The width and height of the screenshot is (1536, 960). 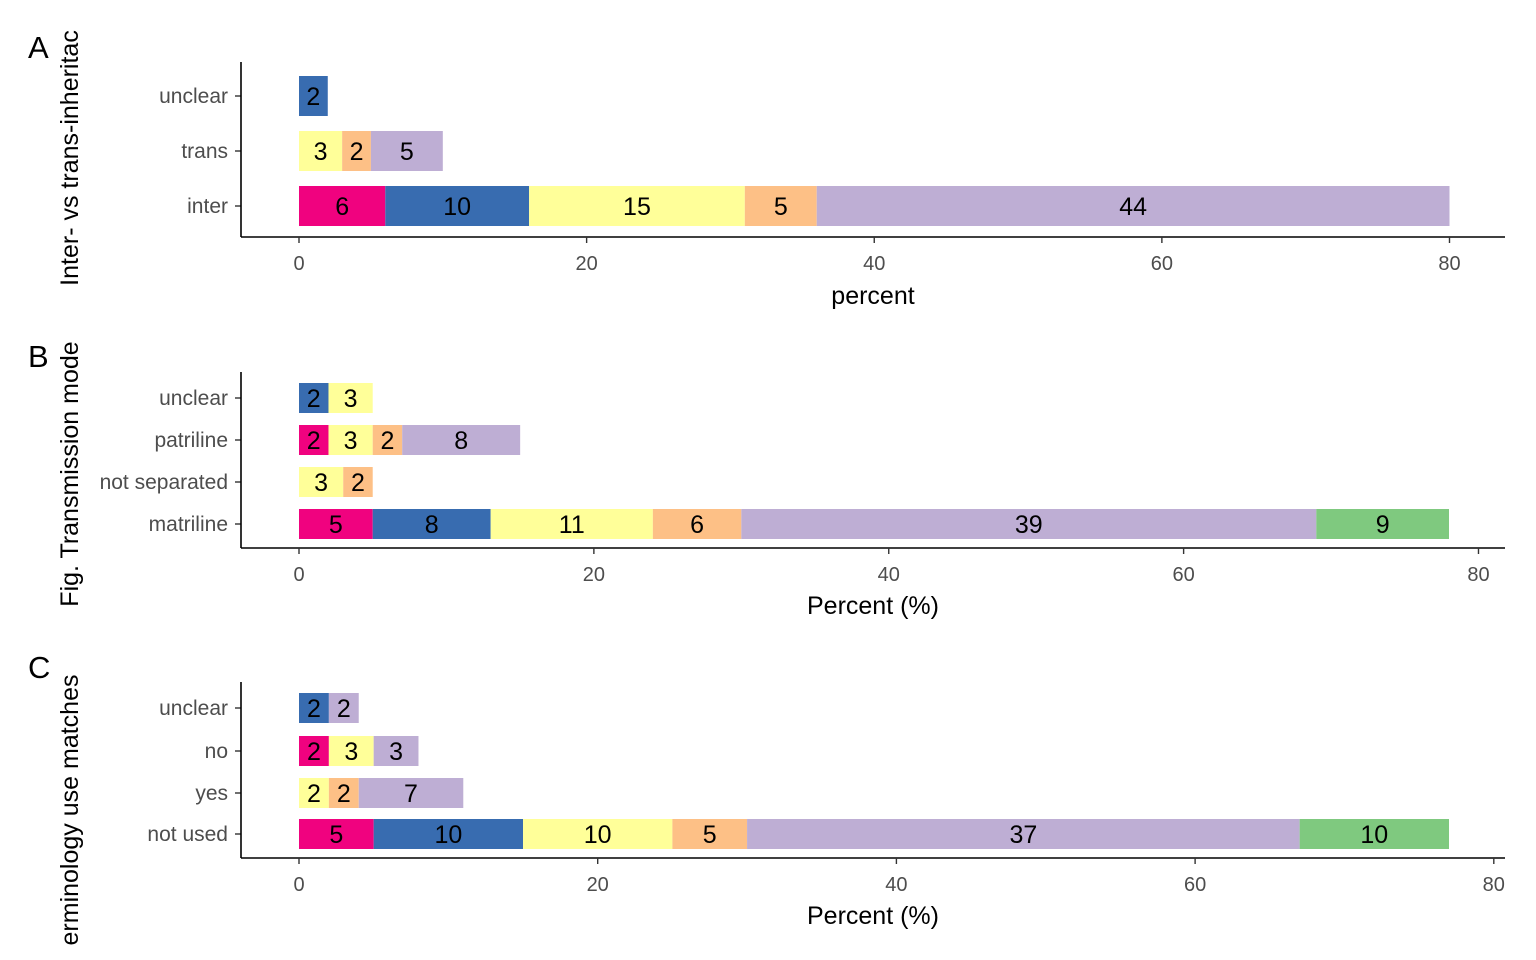 What do you see at coordinates (586, 264) in the screenshot?
I see `panel-a-x-tick-label-20: 20` at bounding box center [586, 264].